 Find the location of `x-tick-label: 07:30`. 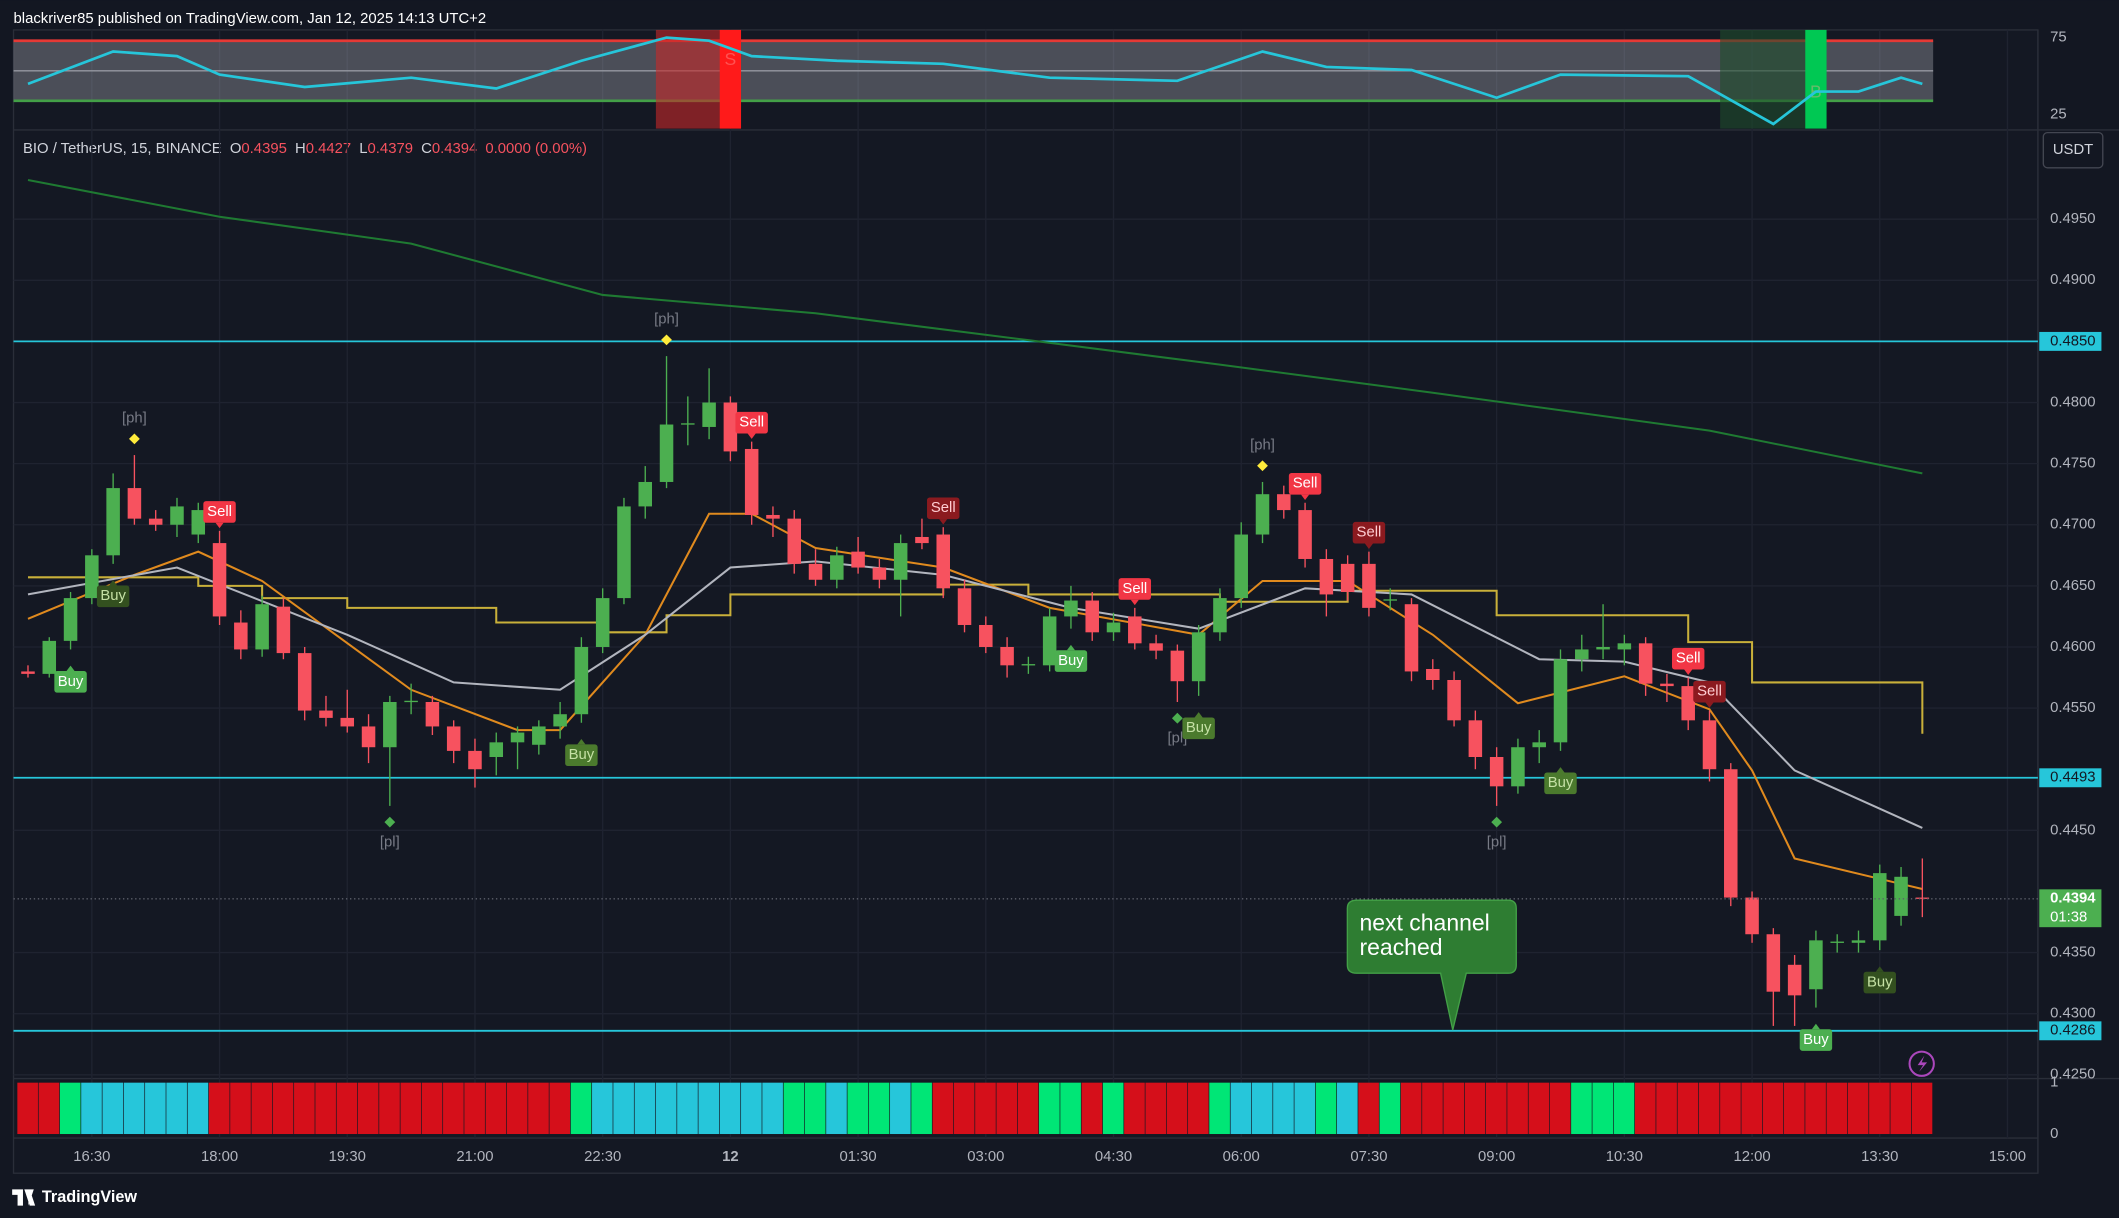

x-tick-label: 07:30 is located at coordinates (1368, 1157).